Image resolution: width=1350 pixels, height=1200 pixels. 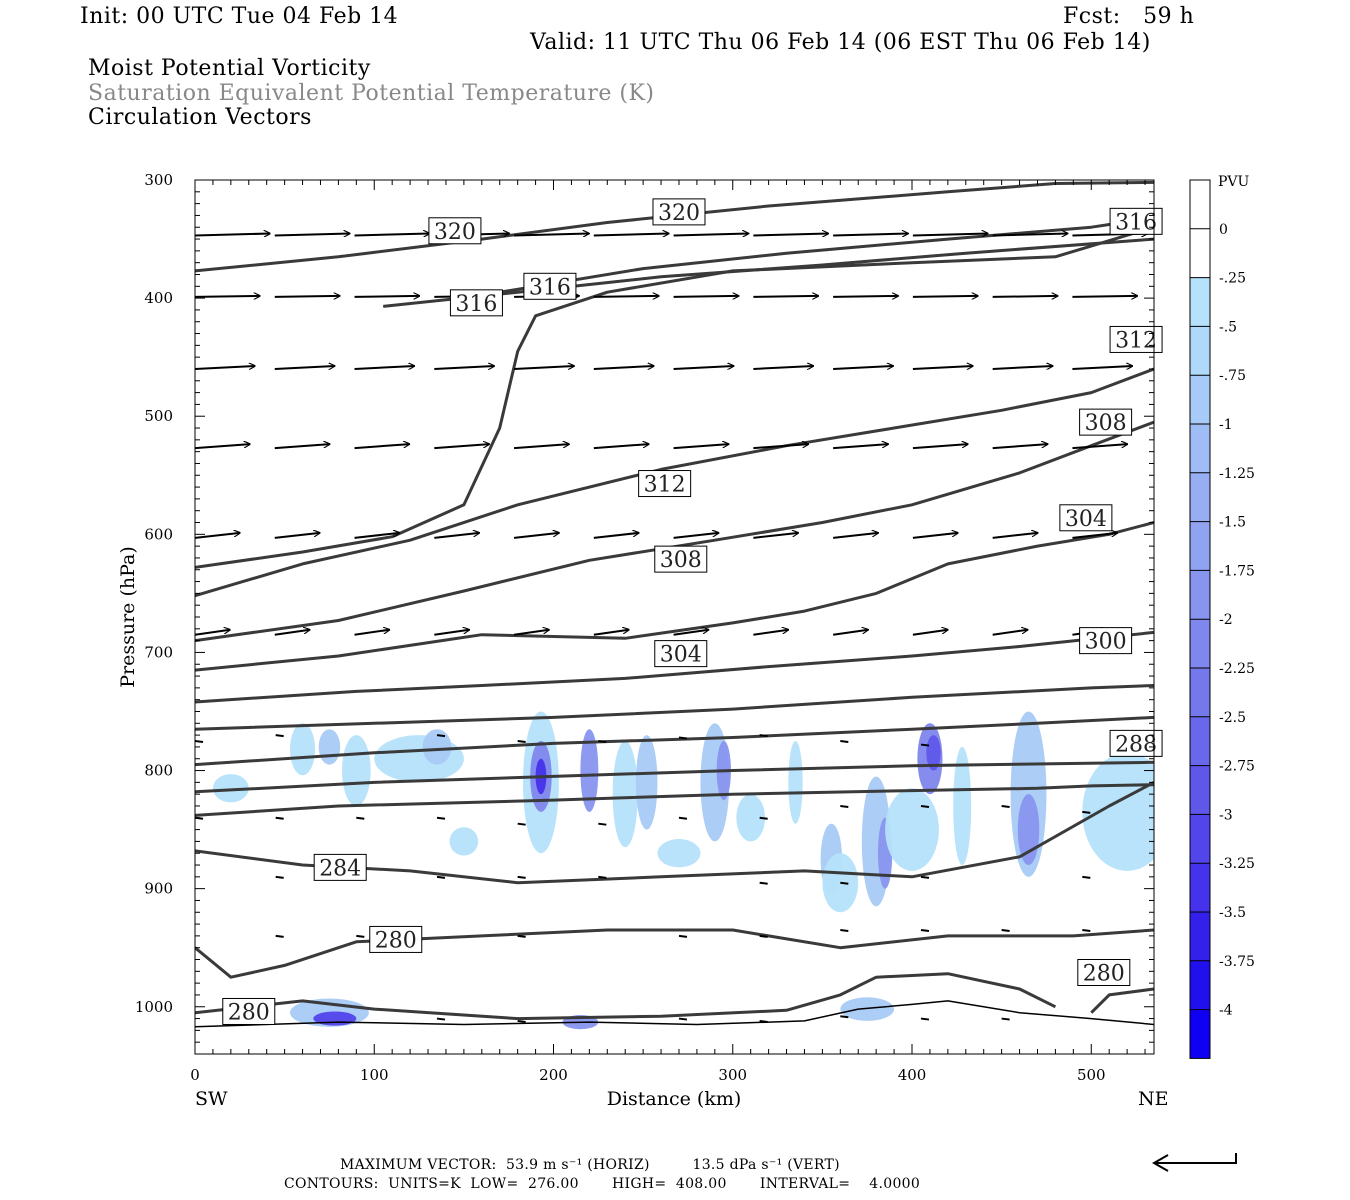 What do you see at coordinates (1194, 1162) in the screenshot?
I see `reference-vector-arrow` at bounding box center [1194, 1162].